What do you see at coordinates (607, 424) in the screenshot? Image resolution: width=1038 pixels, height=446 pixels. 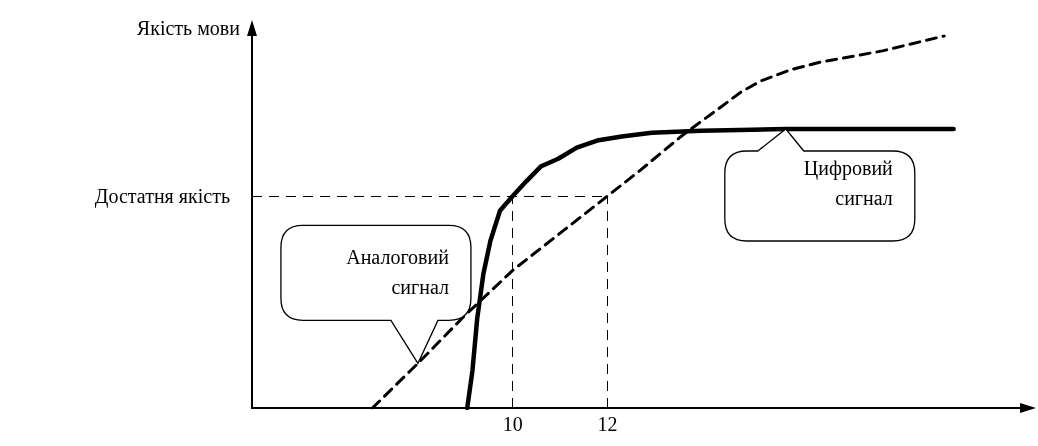 I see `x-tick-label: 12` at bounding box center [607, 424].